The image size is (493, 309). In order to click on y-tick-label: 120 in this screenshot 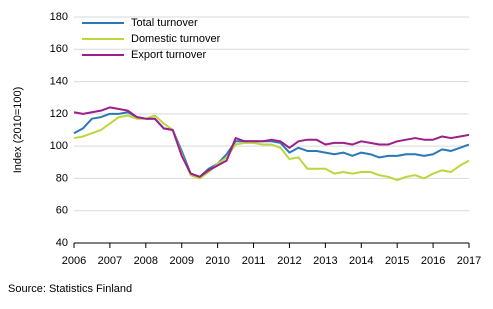, I will do `click(59, 114)`.